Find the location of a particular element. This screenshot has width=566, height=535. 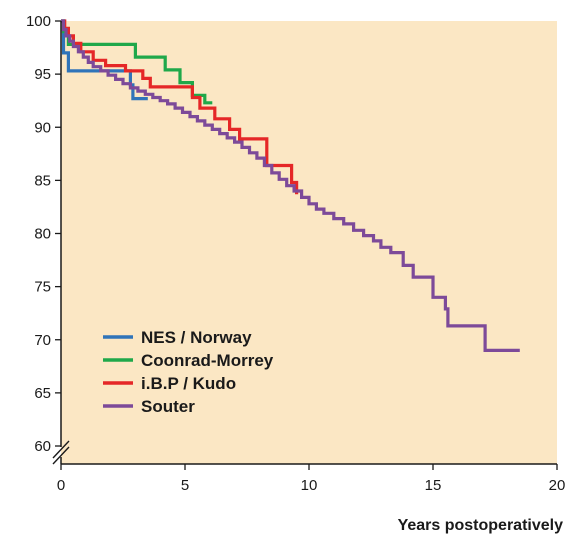

legend-label: Souter is located at coordinates (168, 406).